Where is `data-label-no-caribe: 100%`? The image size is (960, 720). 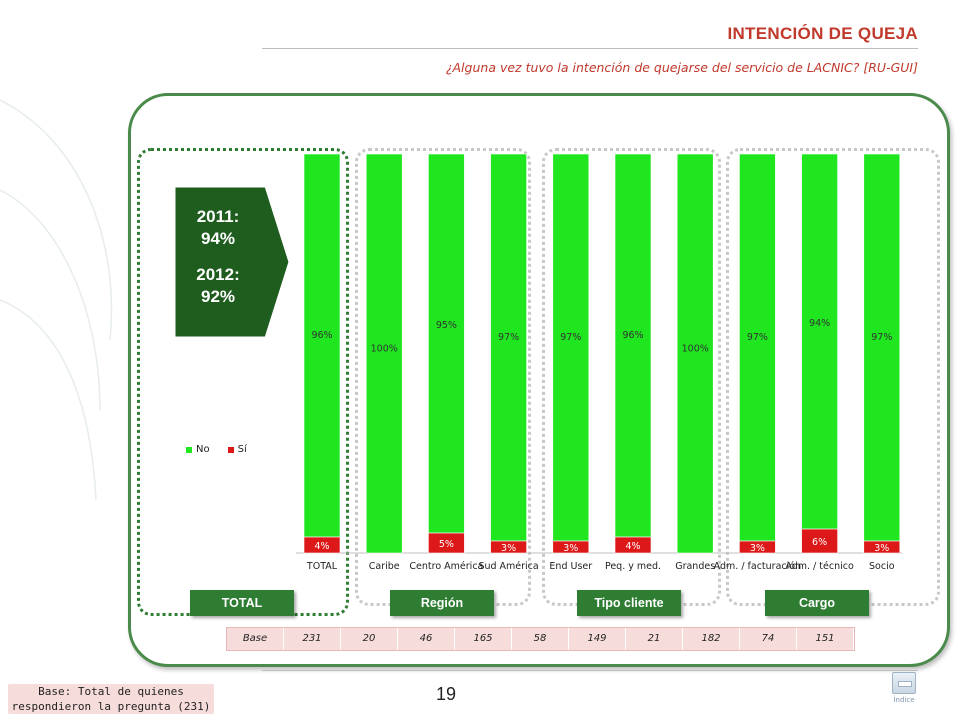
data-label-no-caribe: 100% is located at coordinates (384, 349).